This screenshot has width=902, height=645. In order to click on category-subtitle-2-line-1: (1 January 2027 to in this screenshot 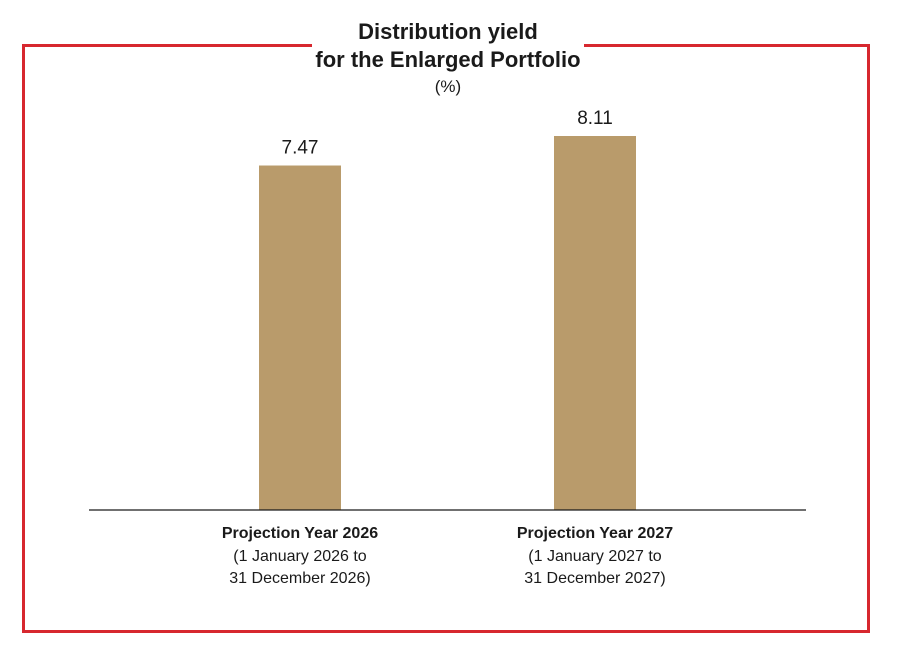, I will do `click(595, 556)`.